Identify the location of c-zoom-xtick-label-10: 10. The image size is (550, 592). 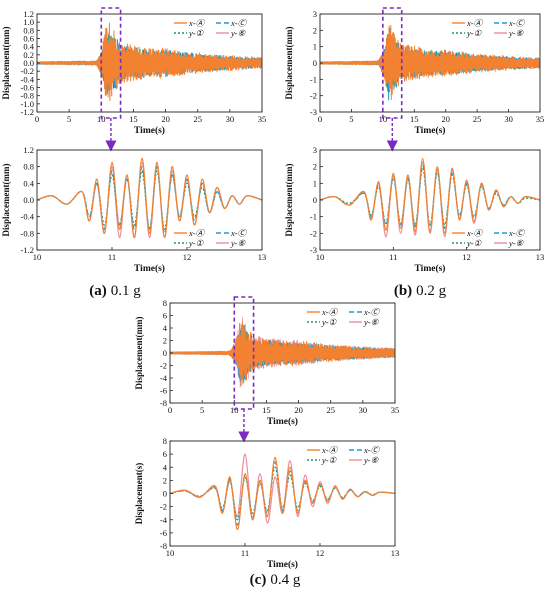
(170, 553).